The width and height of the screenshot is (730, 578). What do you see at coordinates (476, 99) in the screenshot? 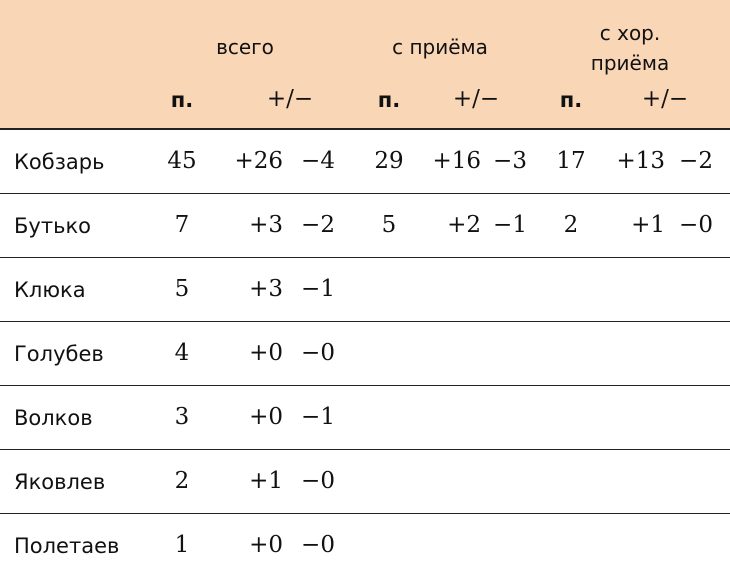
I see `subheader-plusminus-reception: +/−` at bounding box center [476, 99].